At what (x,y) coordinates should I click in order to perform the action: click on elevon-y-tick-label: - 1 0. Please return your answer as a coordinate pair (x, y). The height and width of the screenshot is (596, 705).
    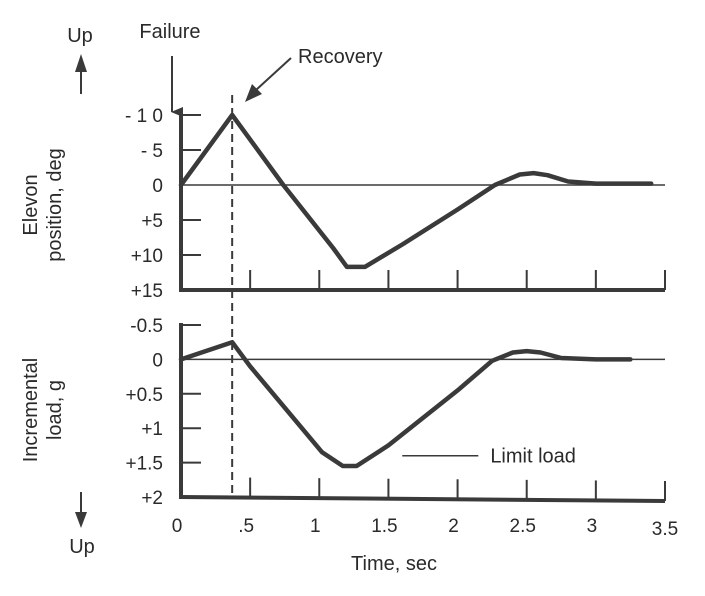
    Looking at the image, I should click on (144, 116).